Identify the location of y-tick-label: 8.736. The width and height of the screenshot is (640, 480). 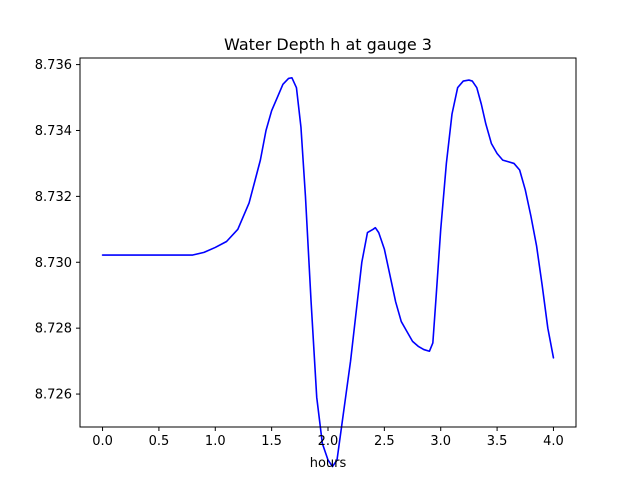
(53, 65).